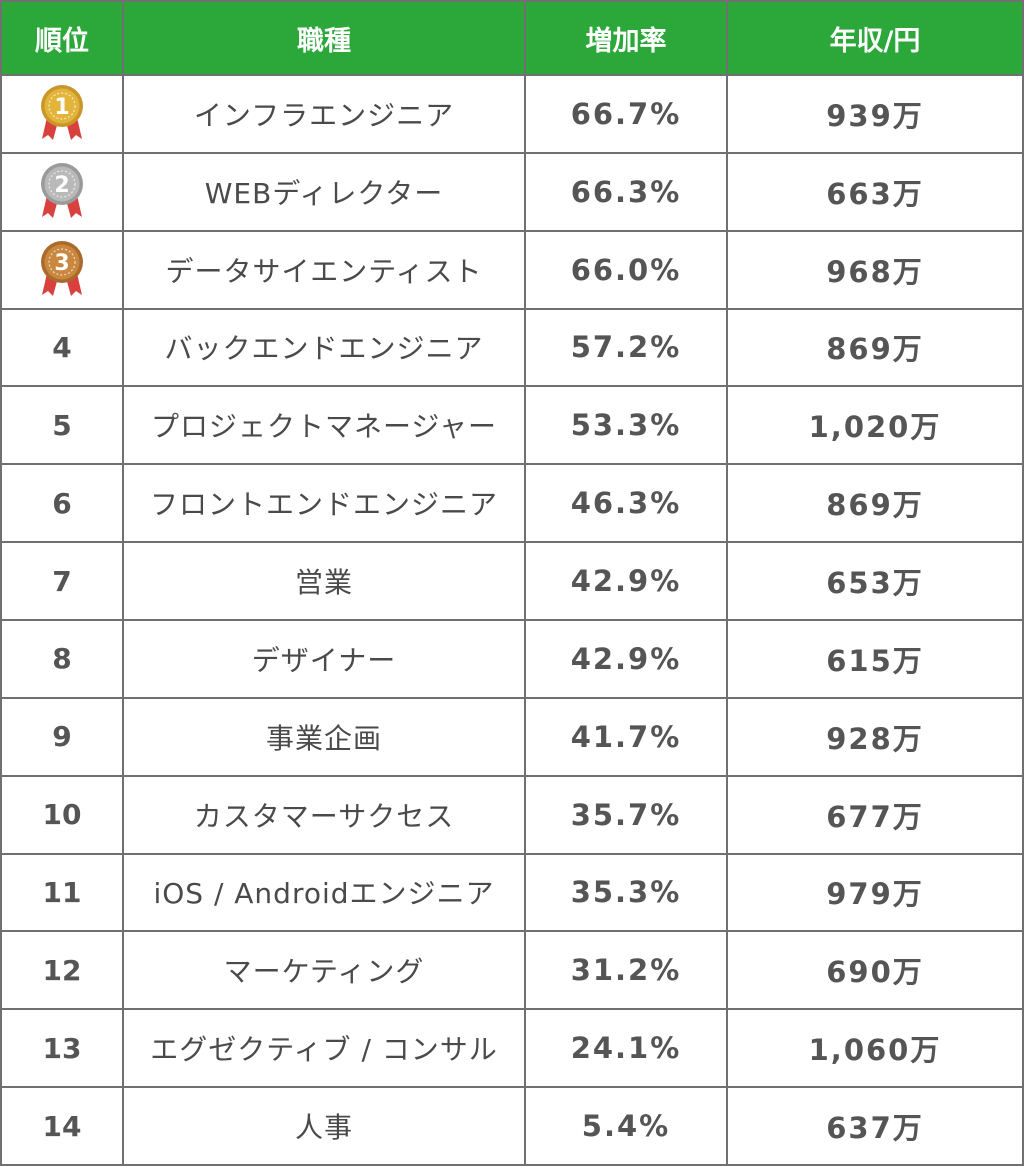 This screenshot has width=1024, height=1166. What do you see at coordinates (62, 347) in the screenshot?
I see `rank-cell: 4` at bounding box center [62, 347].